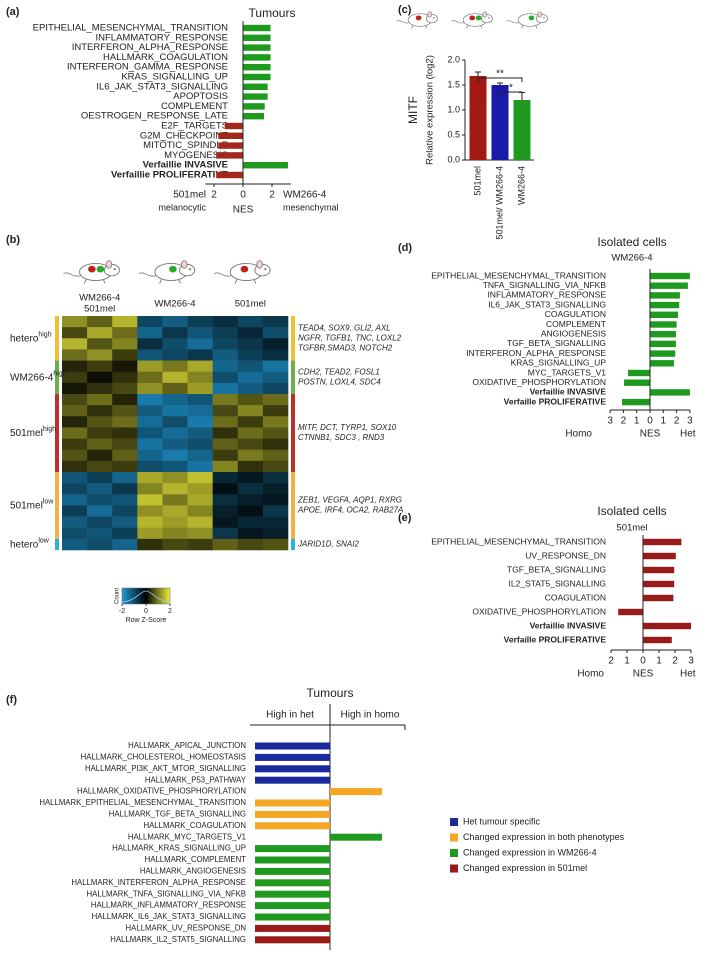 This screenshot has height=955, width=709. Describe the element at coordinates (146, 596) in the screenshot. I see `color-key-density` at that location.